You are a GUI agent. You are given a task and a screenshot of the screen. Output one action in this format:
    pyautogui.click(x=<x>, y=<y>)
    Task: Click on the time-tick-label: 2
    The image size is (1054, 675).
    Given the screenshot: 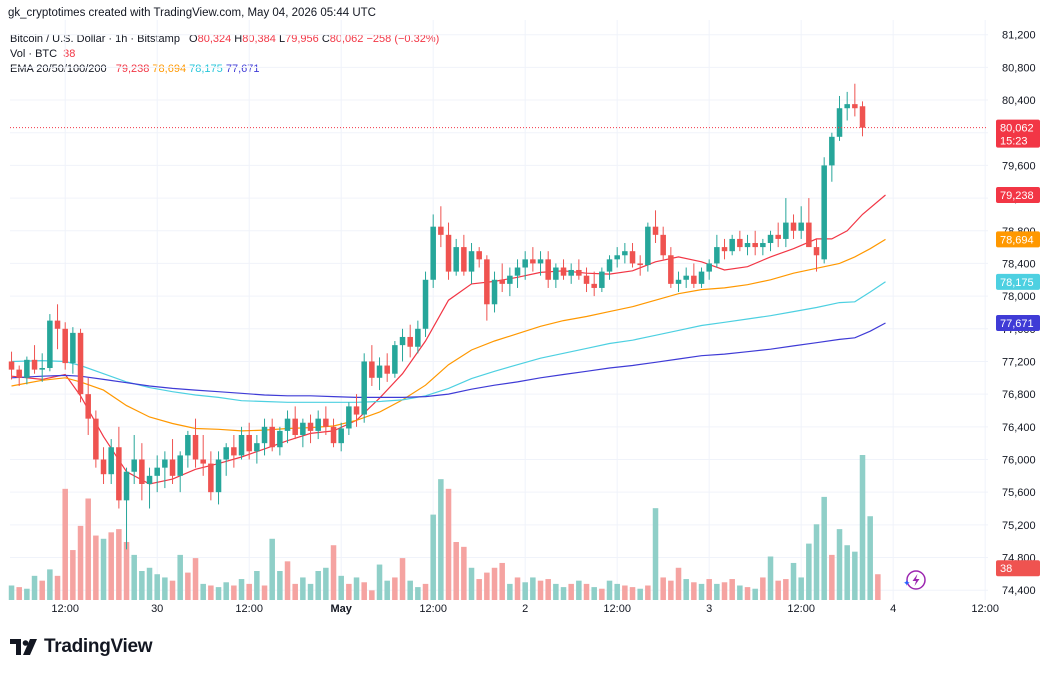 What is the action you would take?
    pyautogui.click(x=525, y=609)
    